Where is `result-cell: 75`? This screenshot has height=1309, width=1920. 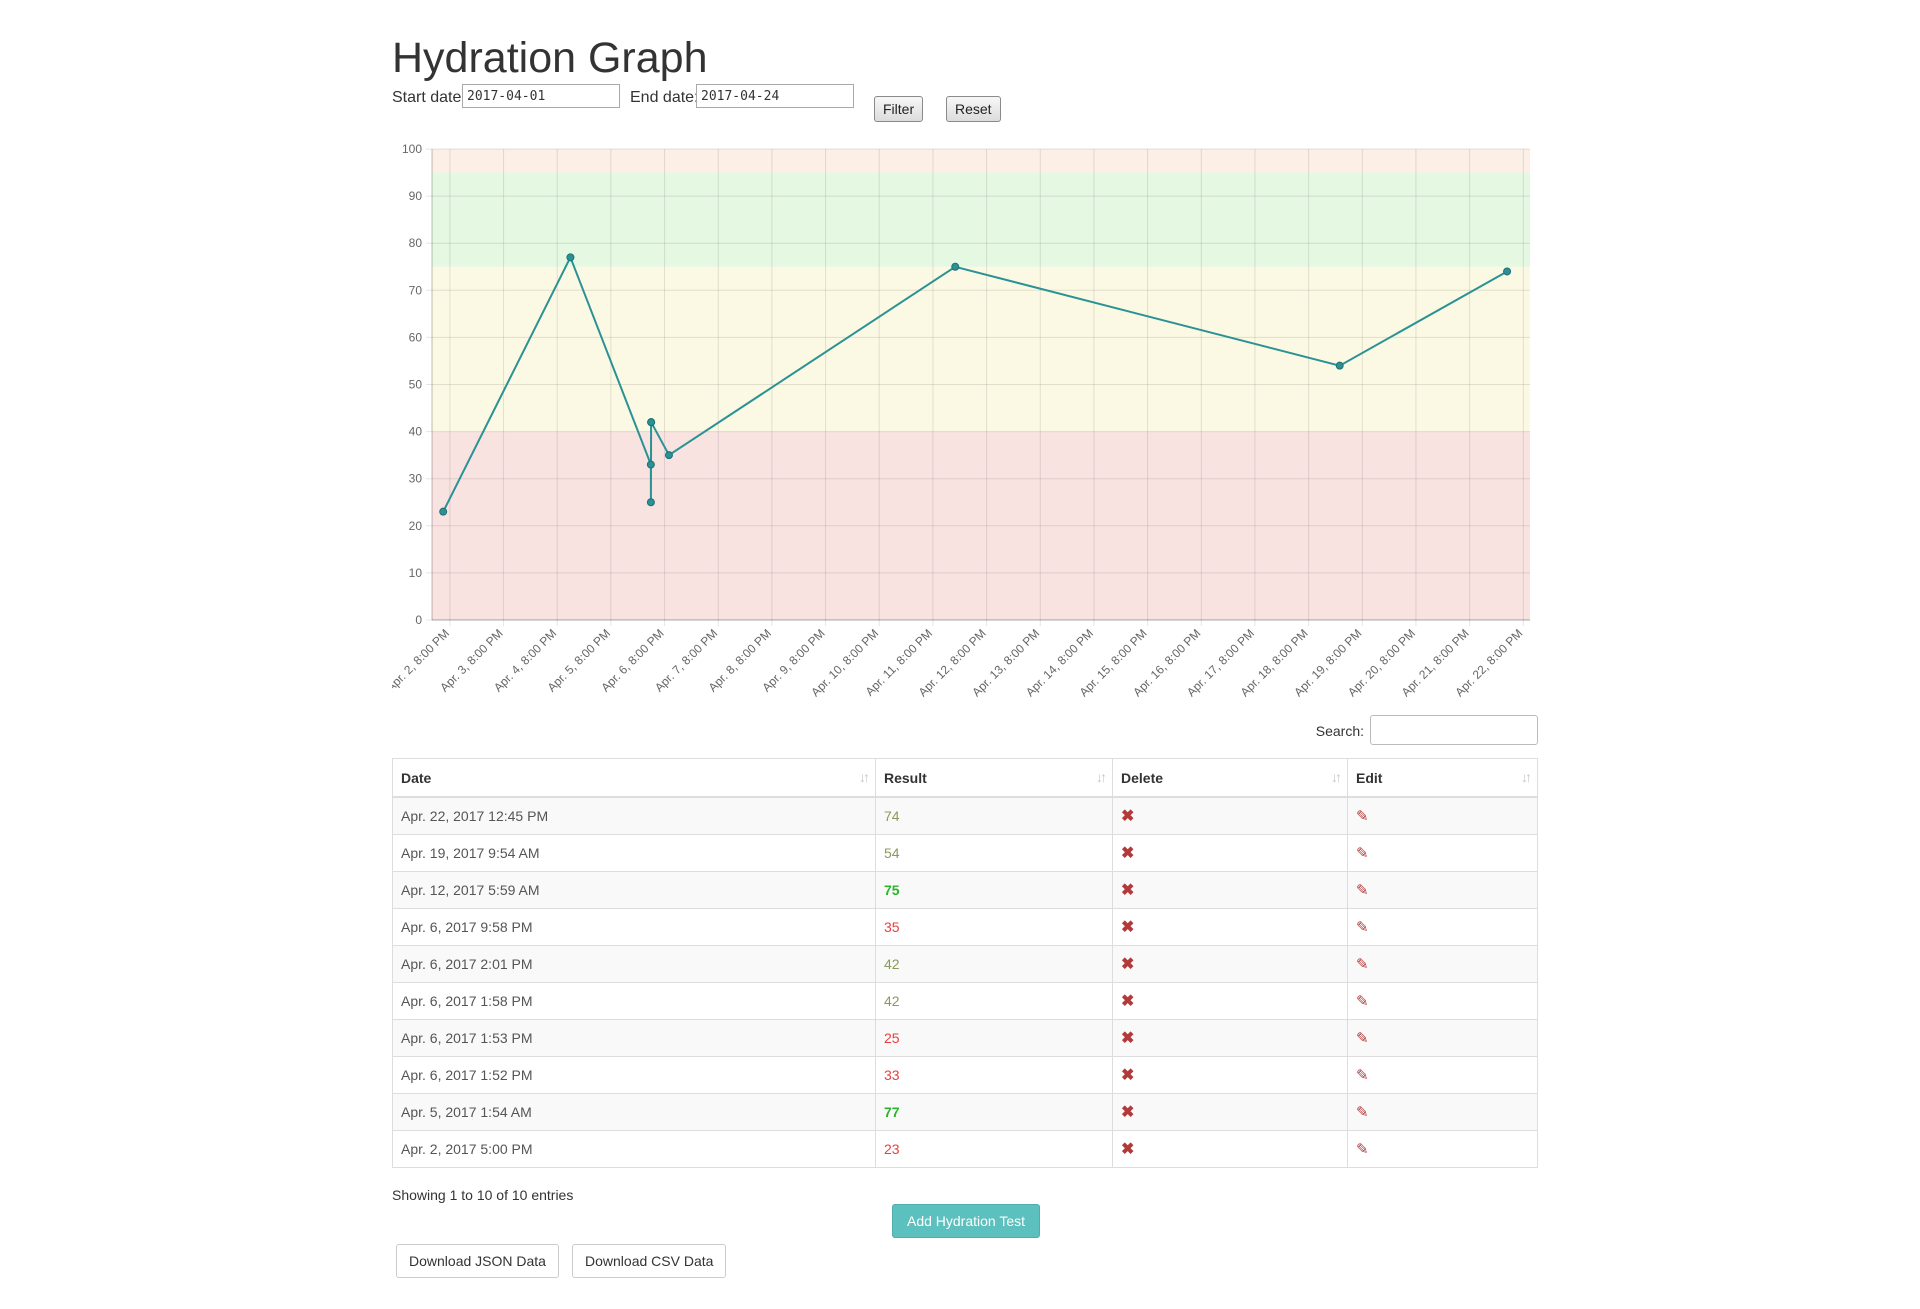
result-cell: 75 is located at coordinates (994, 890).